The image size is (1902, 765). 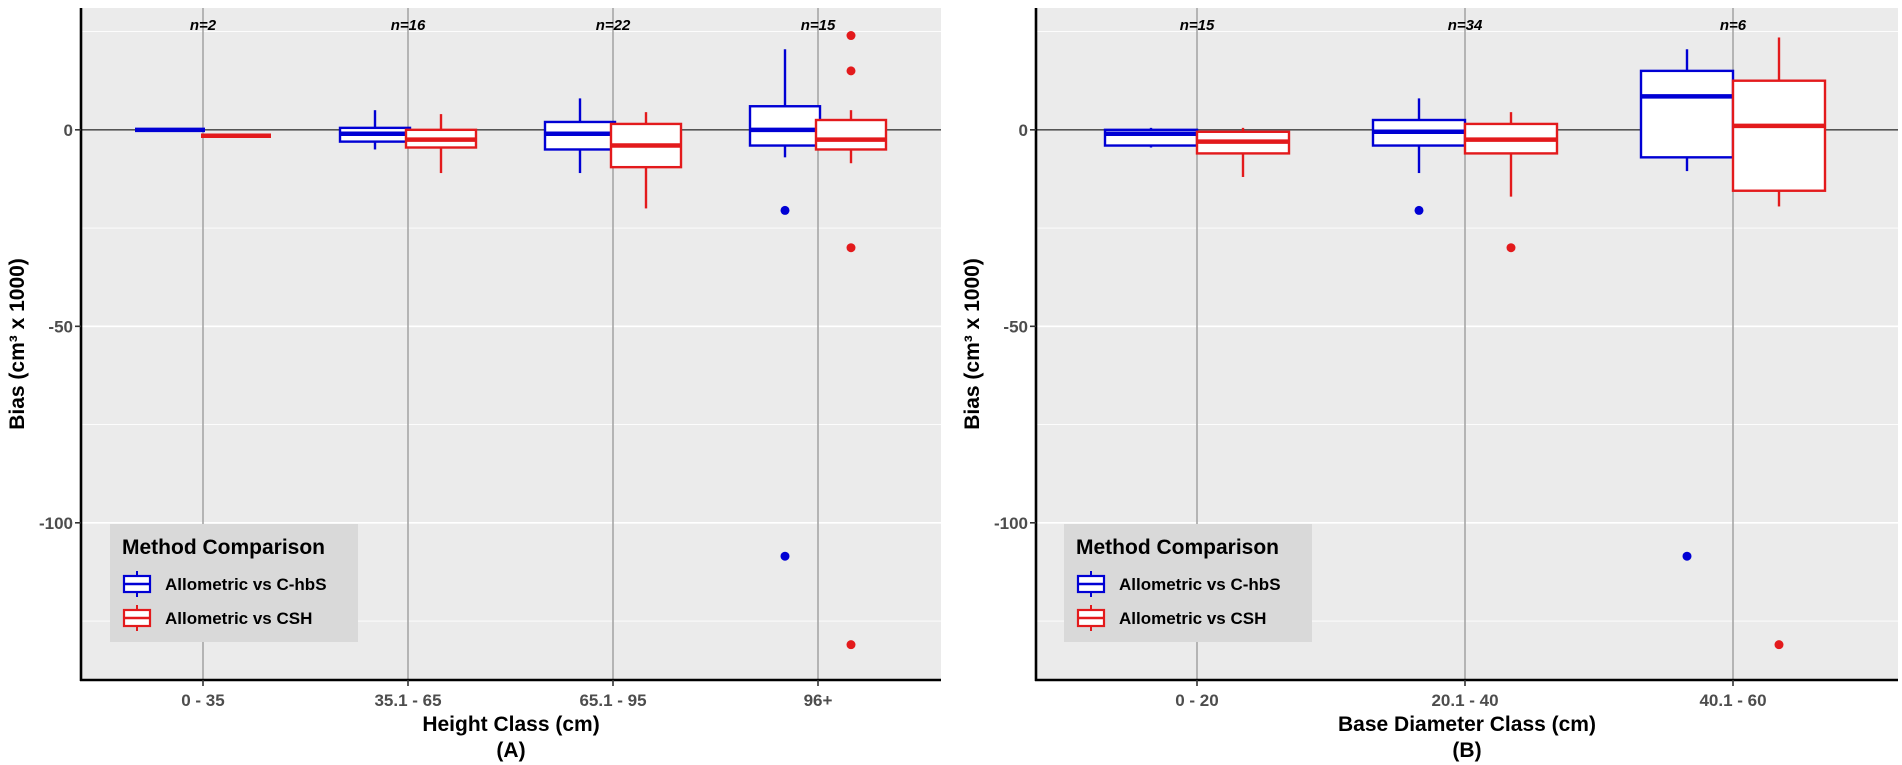 What do you see at coordinates (1466, 750) in the screenshot?
I see `panel-label: (B)` at bounding box center [1466, 750].